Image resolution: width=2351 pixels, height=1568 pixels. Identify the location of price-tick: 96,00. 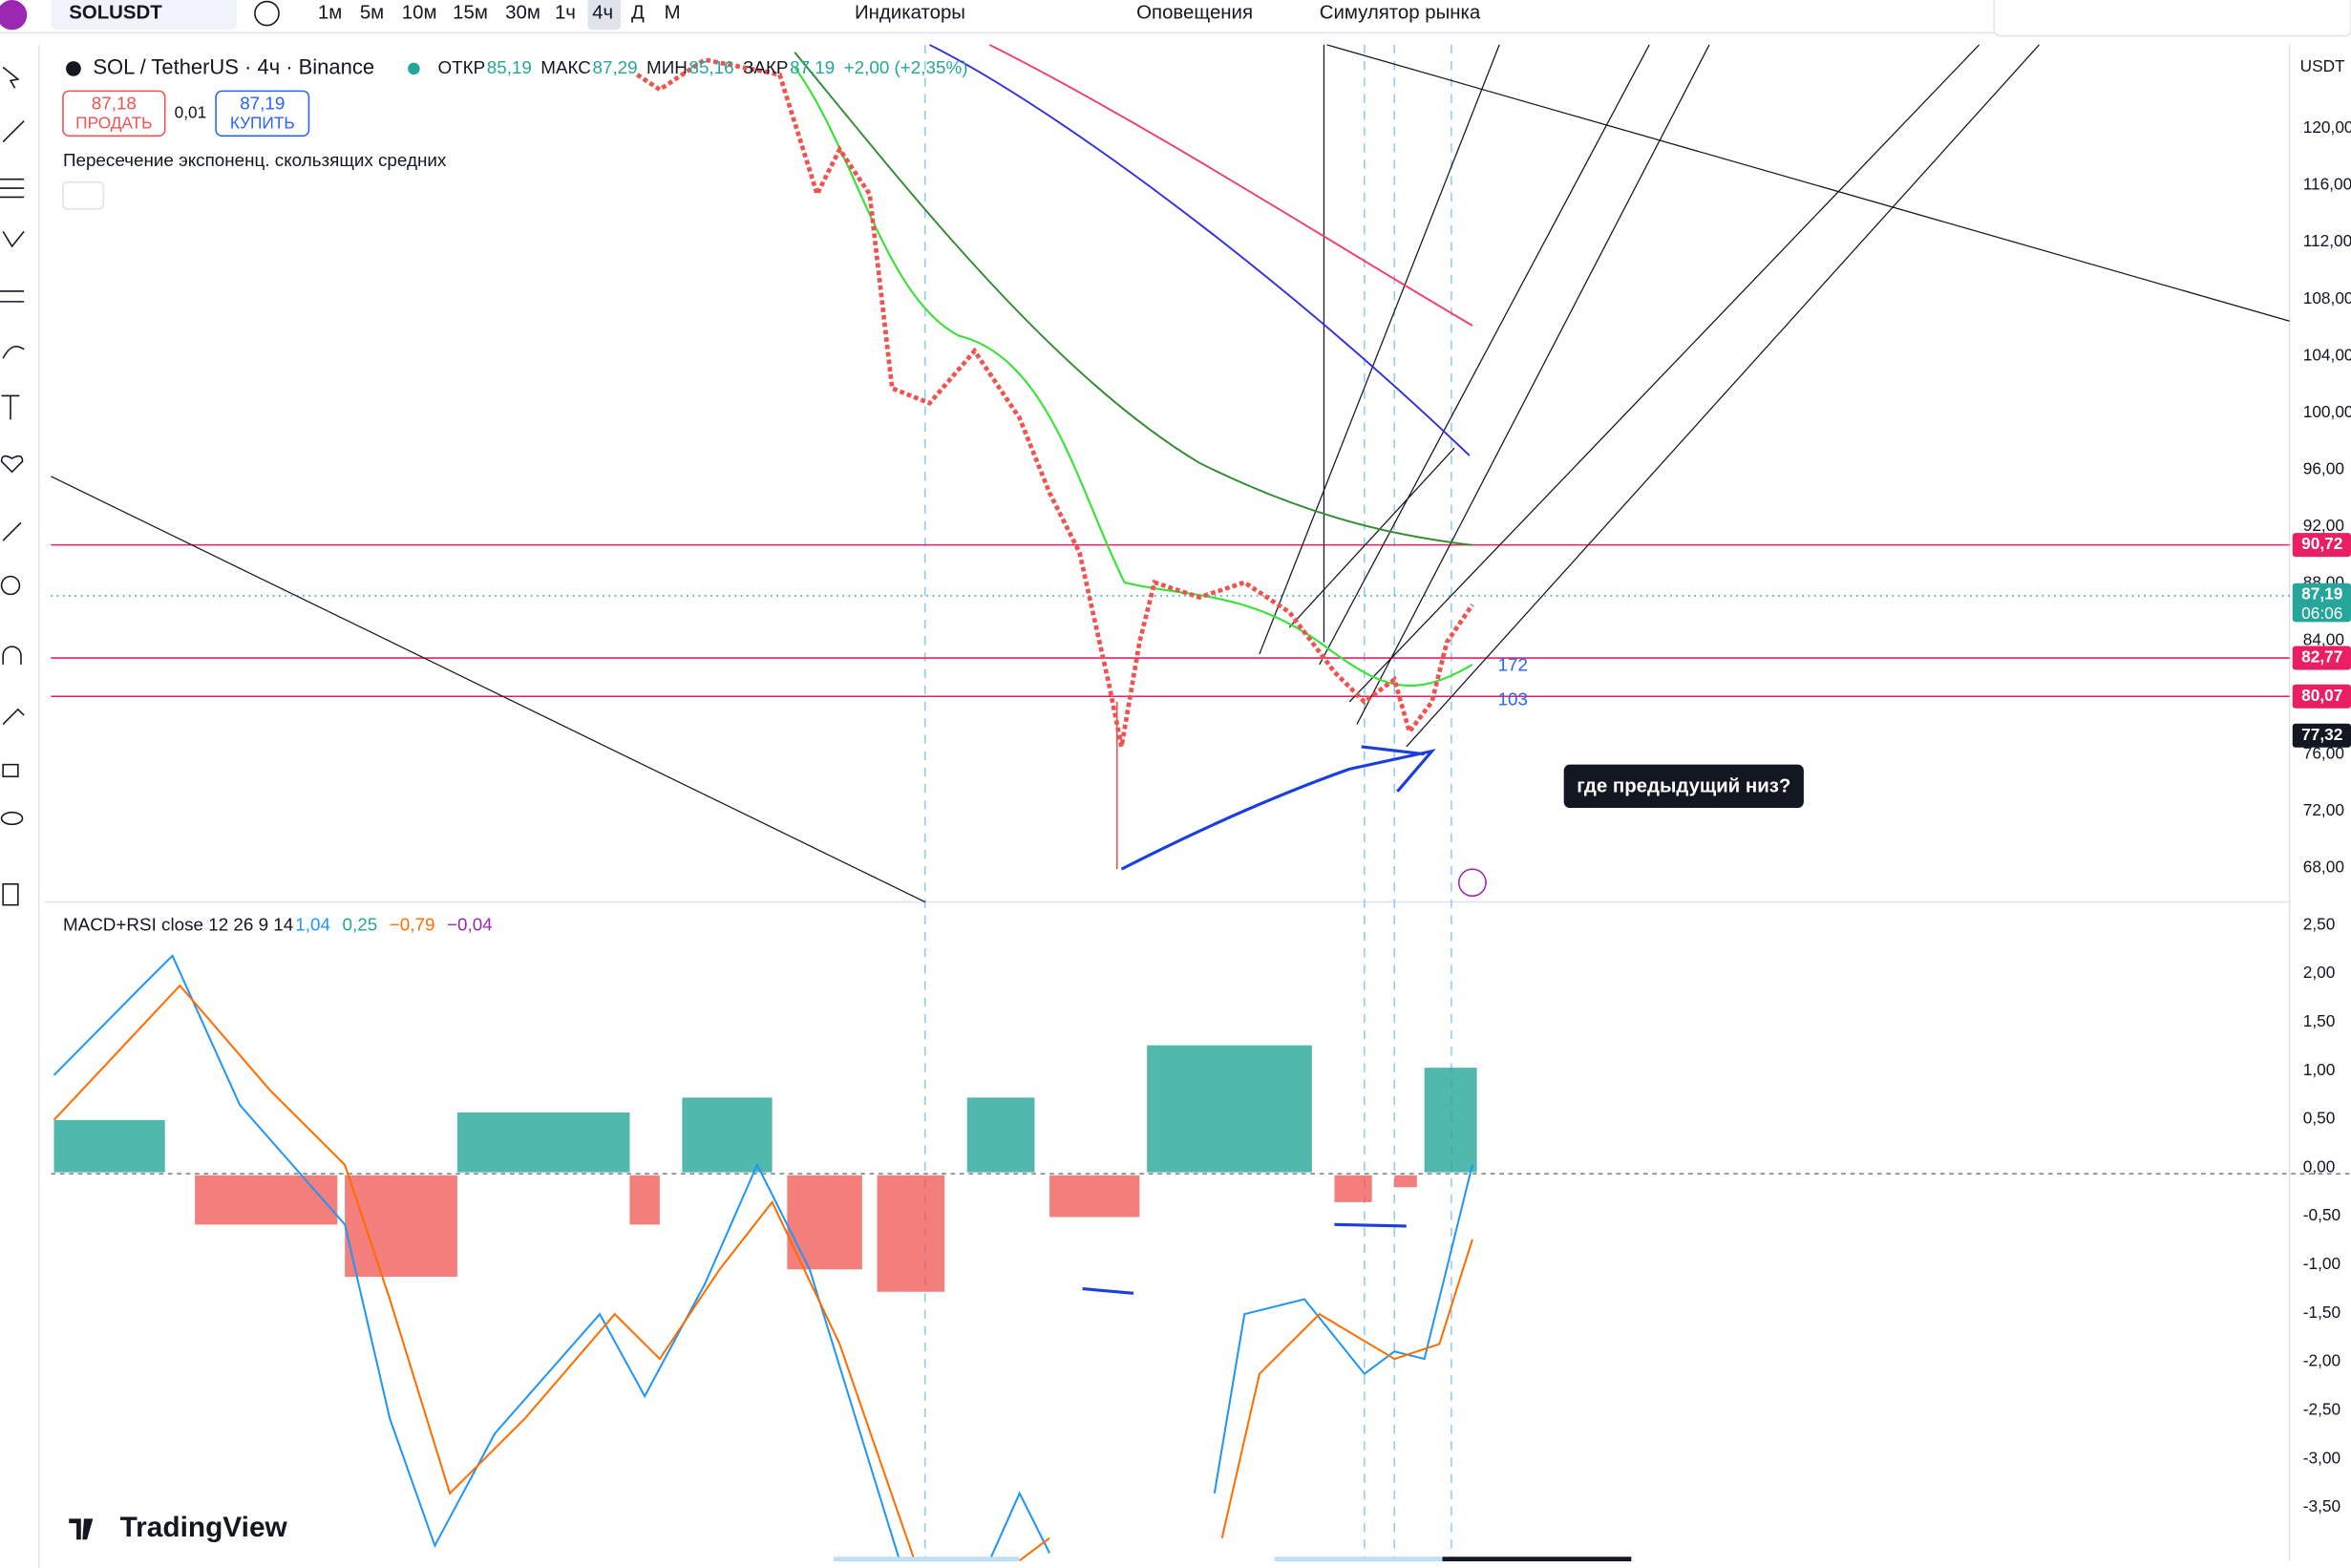
(2323, 468).